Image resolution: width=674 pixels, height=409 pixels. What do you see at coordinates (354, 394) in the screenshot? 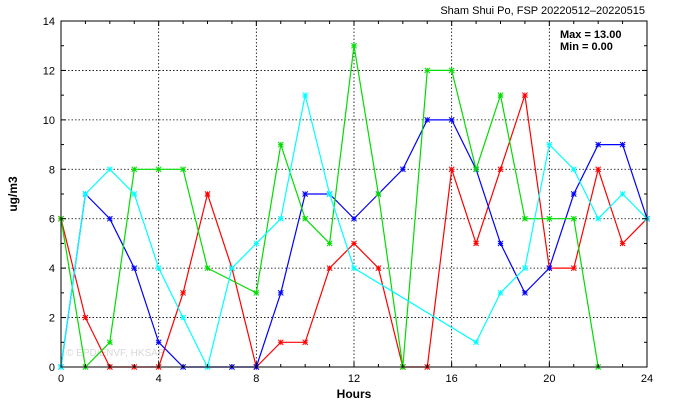
I see `x-axis-title: Hours` at bounding box center [354, 394].